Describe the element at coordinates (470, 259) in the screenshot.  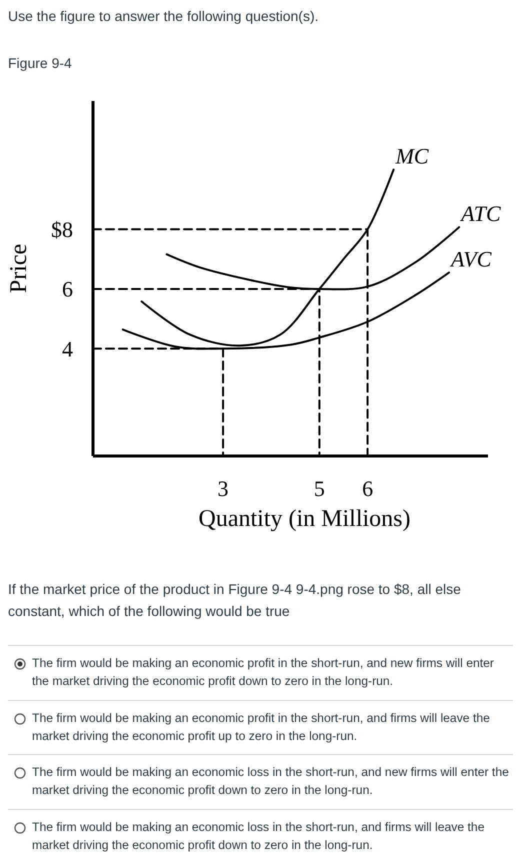
I see `series-label: AVC` at that location.